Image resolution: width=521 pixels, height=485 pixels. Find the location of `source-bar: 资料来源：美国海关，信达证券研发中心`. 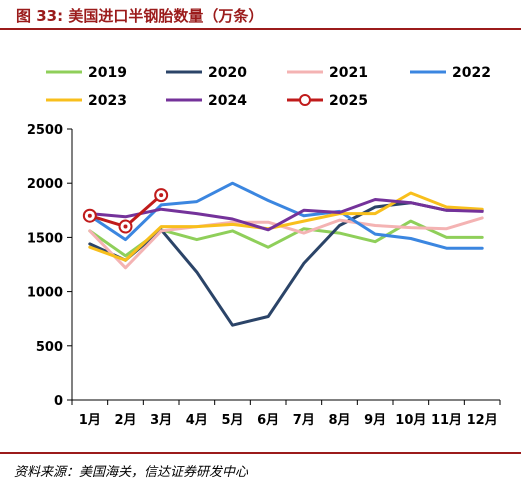

source-bar: 资料来源：美国海关，信达证券研发中心 is located at coordinates (260, 468).